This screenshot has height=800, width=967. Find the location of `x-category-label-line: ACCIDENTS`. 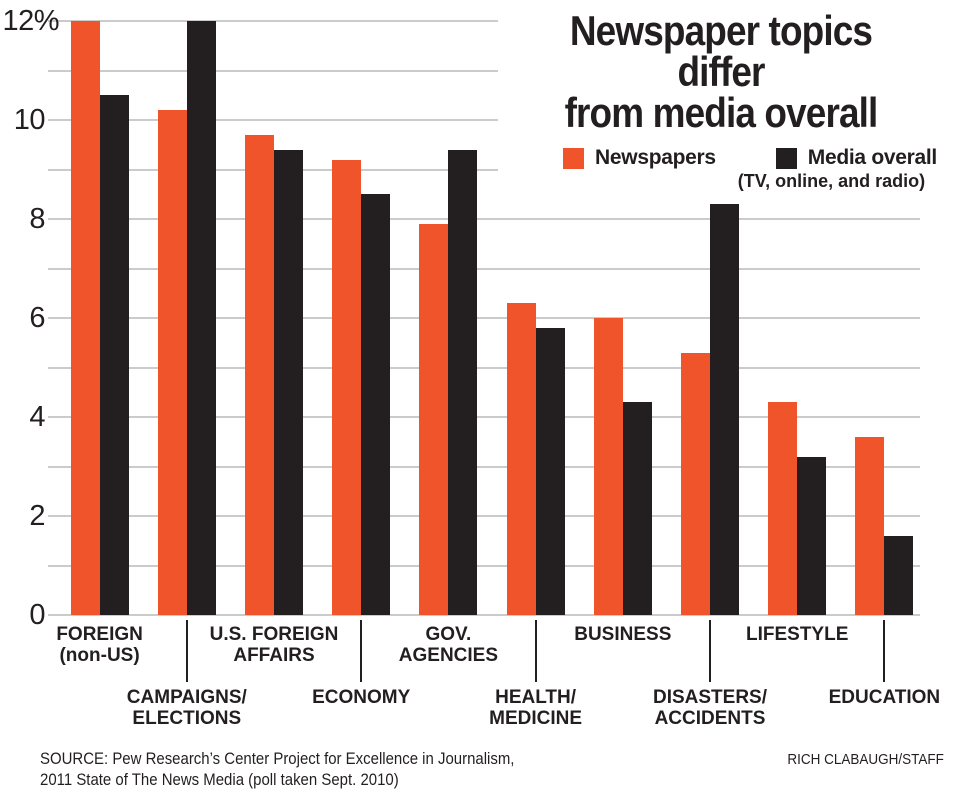

x-category-label-line: ACCIDENTS is located at coordinates (710, 718).